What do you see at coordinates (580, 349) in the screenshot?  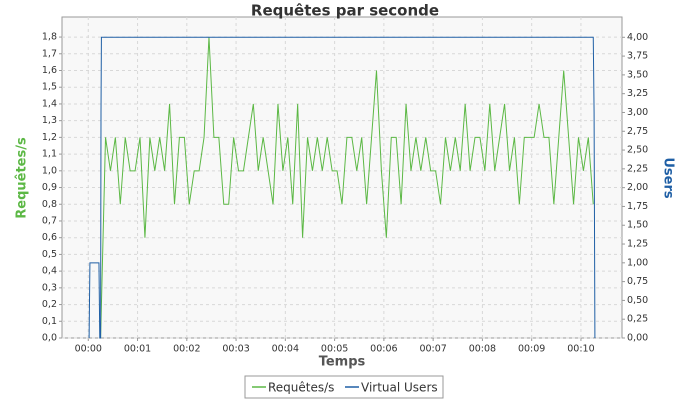 I see `x-tick-label: 00:10` at bounding box center [580, 349].